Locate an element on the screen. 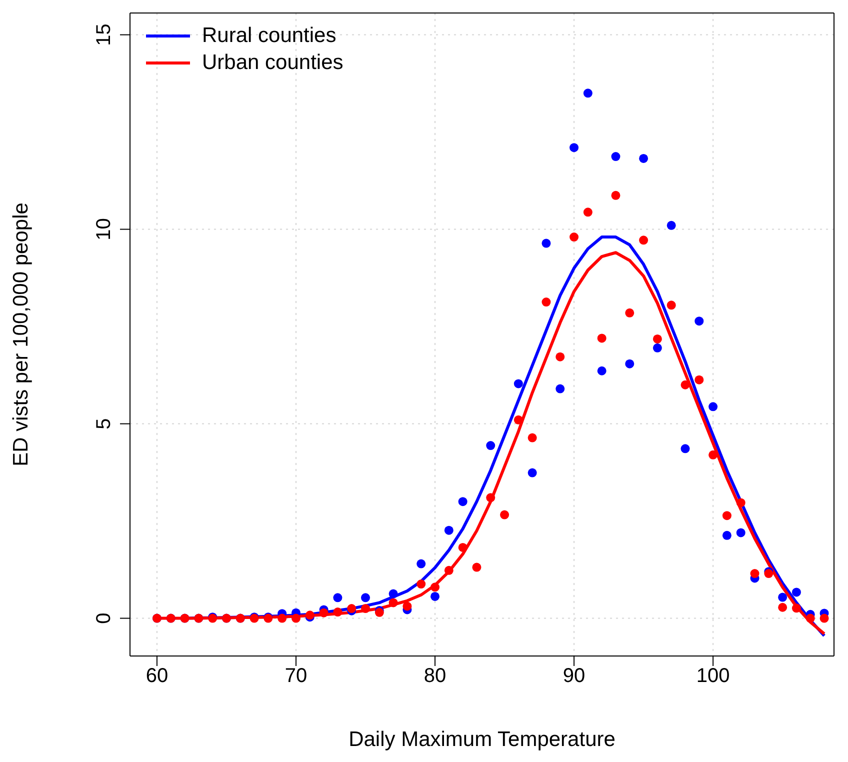 The width and height of the screenshot is (848, 762). x-tick-label: 80 is located at coordinates (435, 676).